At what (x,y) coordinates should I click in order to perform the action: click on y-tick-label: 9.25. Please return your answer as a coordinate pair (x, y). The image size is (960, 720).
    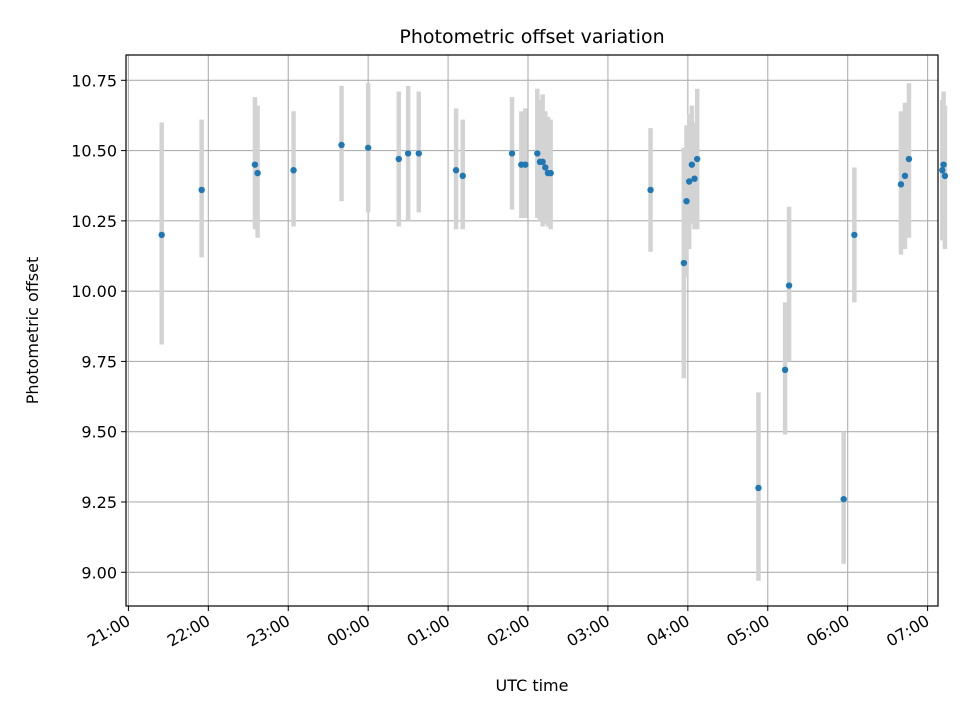
    Looking at the image, I should click on (99, 502).